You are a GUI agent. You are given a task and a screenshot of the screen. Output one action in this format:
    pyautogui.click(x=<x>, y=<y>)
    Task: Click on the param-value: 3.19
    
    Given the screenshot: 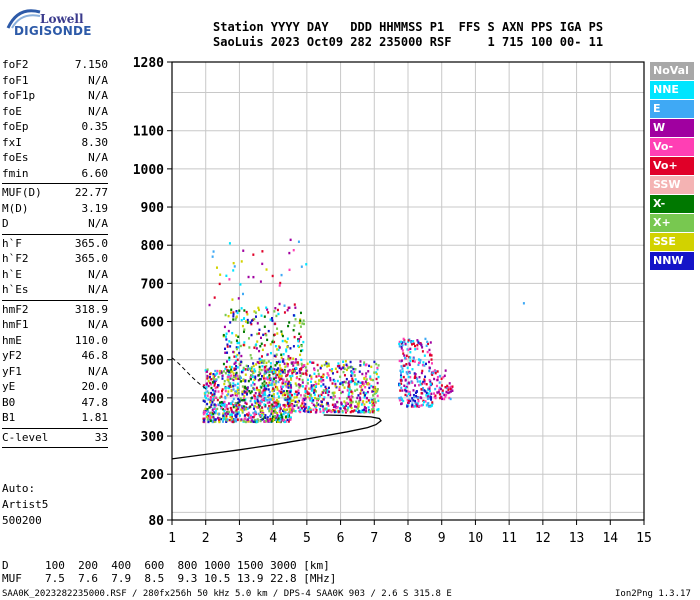 What is the action you would take?
    pyautogui.click(x=95, y=208)
    